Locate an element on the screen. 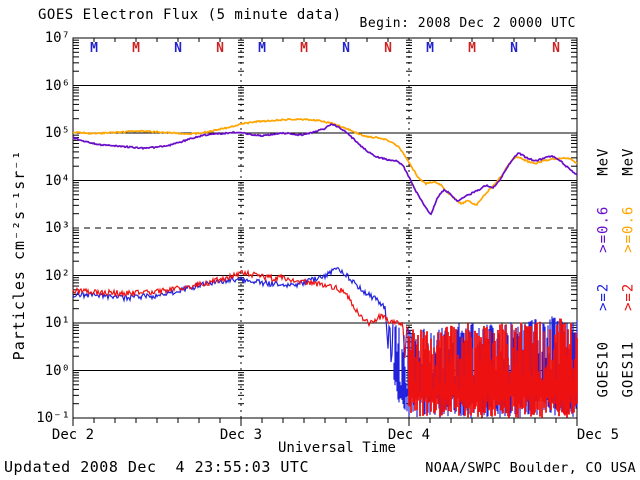 The height and width of the screenshot is (480, 640). credit-text: NOAA/SWPC Boulder, CO USA is located at coordinates (530, 468).